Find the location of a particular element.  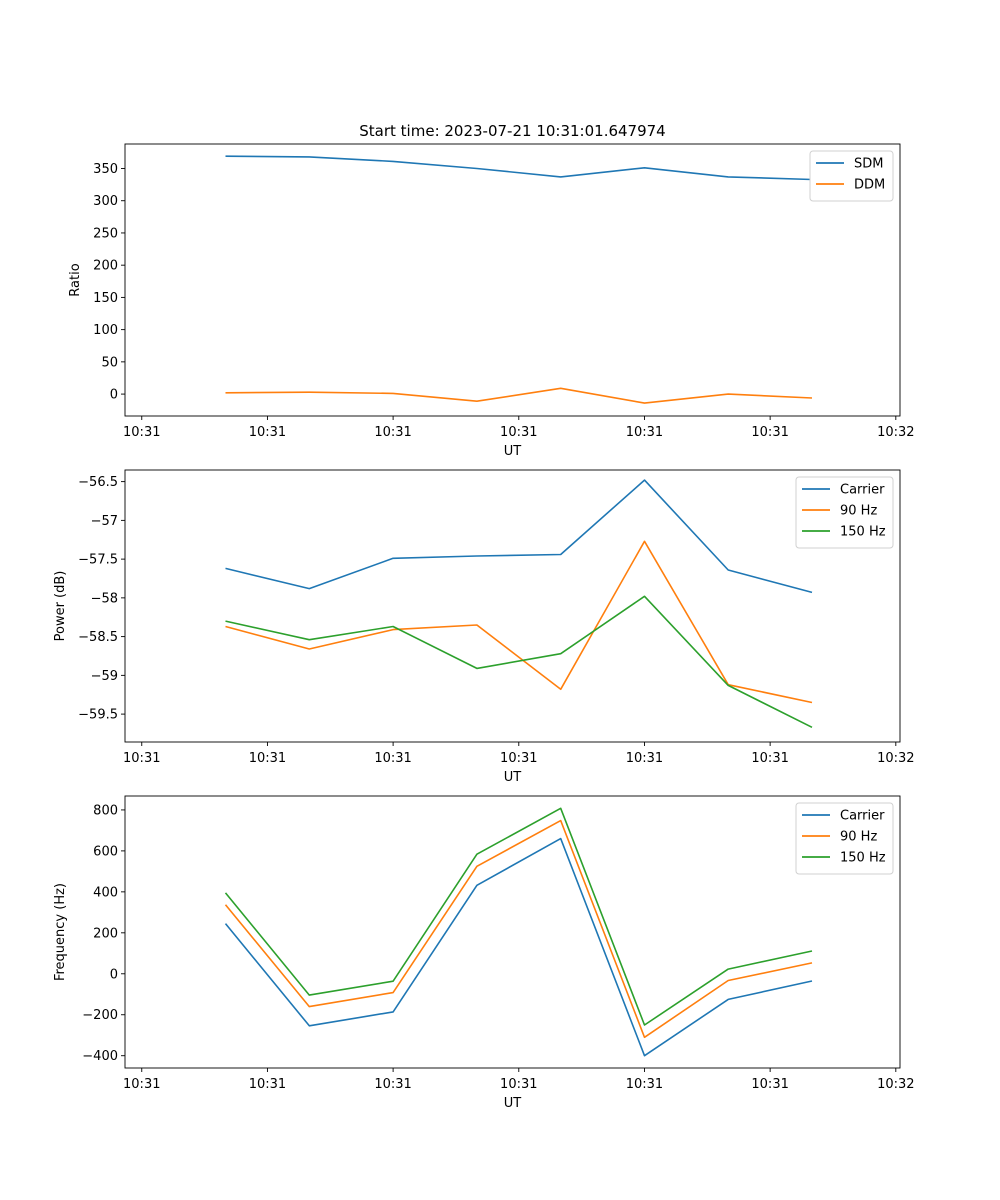

legend: SDM DDM is located at coordinates (851, 176).